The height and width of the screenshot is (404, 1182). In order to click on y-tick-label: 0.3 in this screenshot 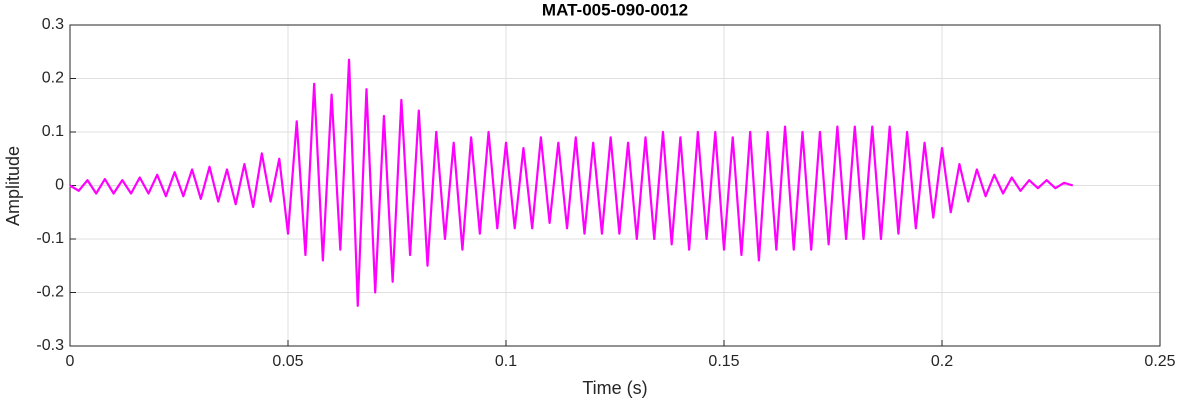, I will do `click(53, 24)`.